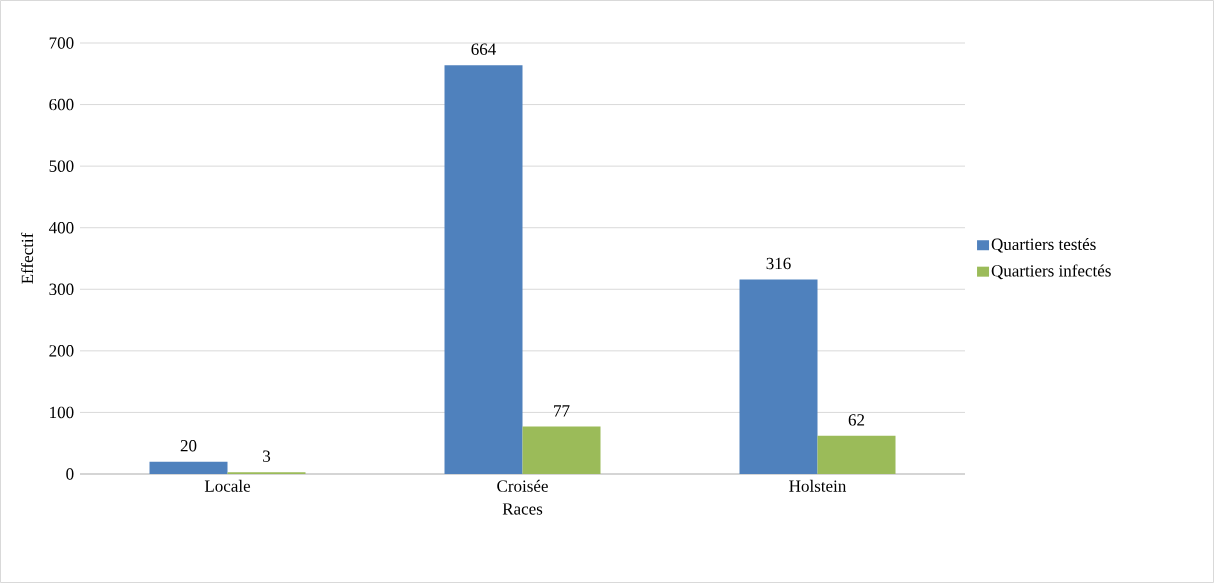 The image size is (1214, 583). What do you see at coordinates (522, 509) in the screenshot?
I see `x-axis-title: Races` at bounding box center [522, 509].